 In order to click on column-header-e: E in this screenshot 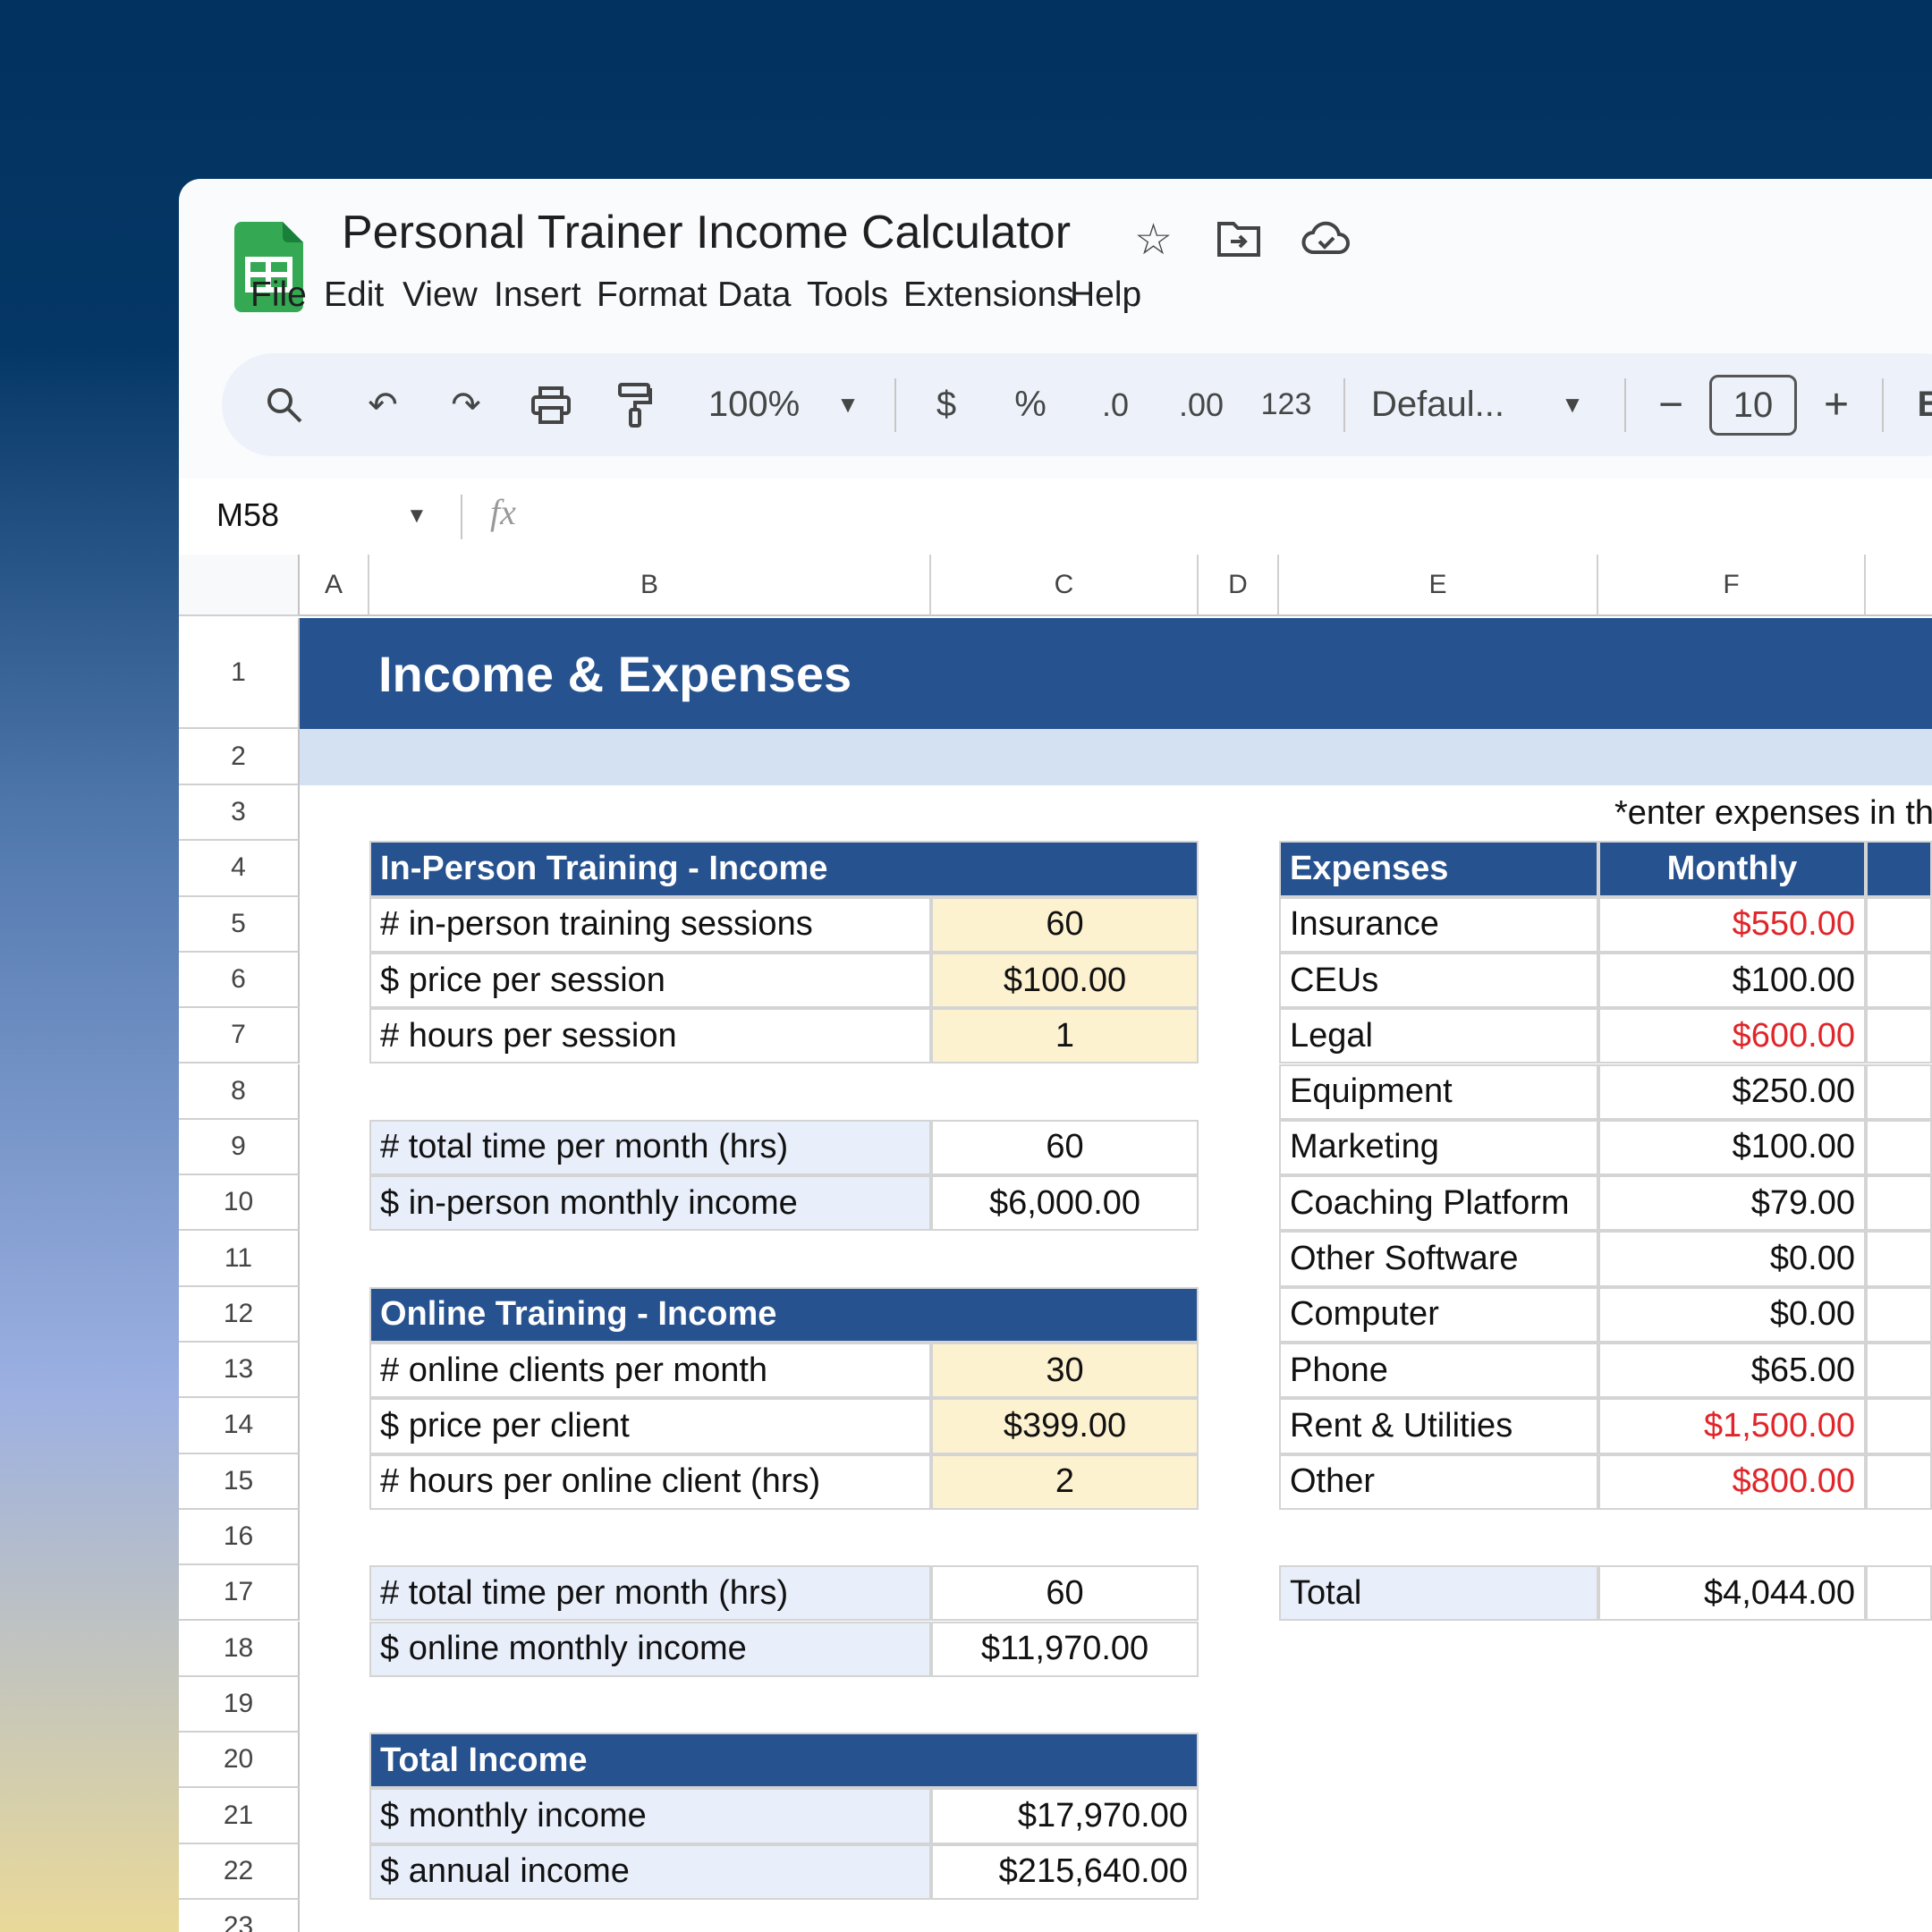, I will do `click(1438, 585)`.